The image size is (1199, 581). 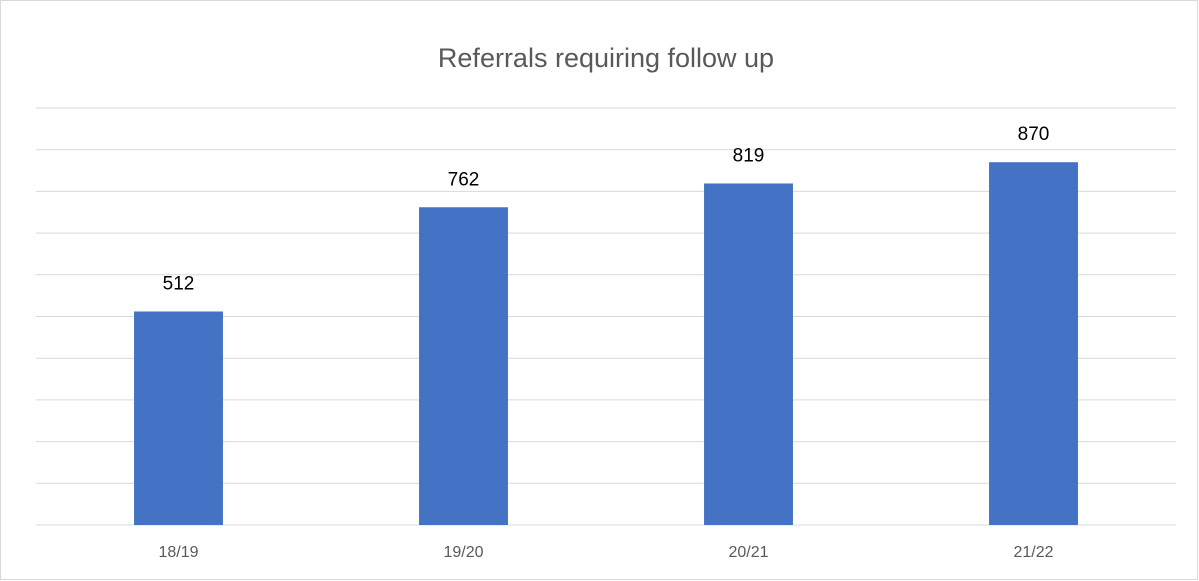 I want to click on chart-title: Referrals requiring follow up, so click(x=606, y=58).